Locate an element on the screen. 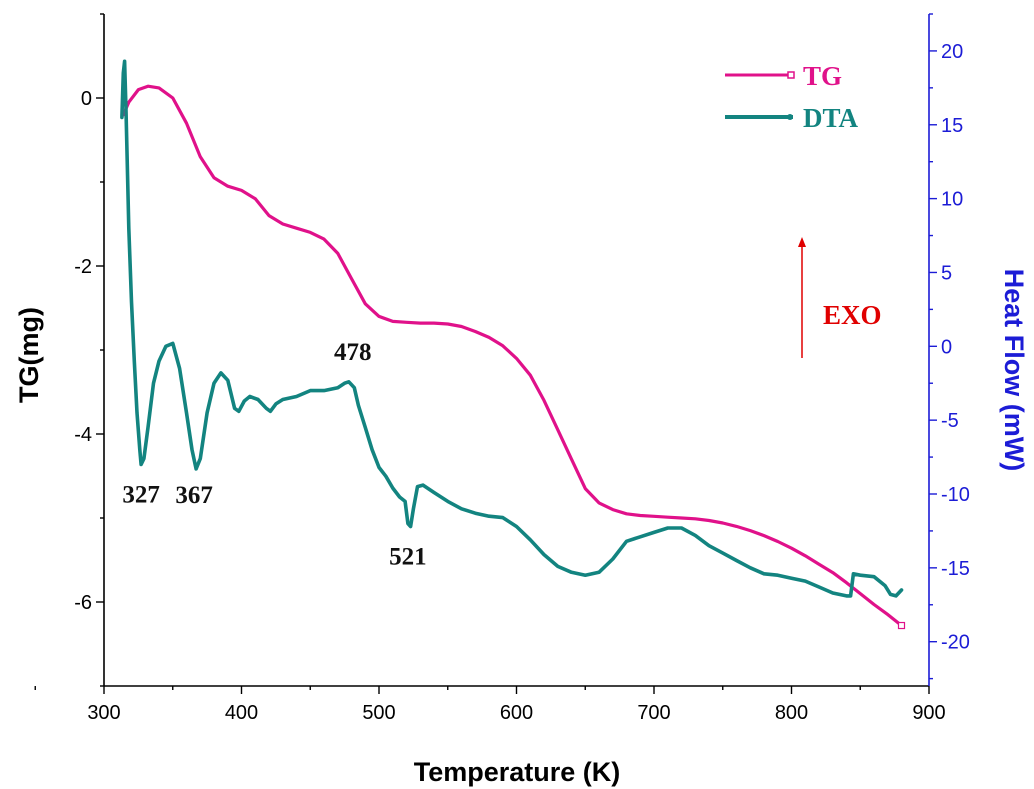 This screenshot has height=789, width=1034. x-tick-label: 400 is located at coordinates (241, 713).